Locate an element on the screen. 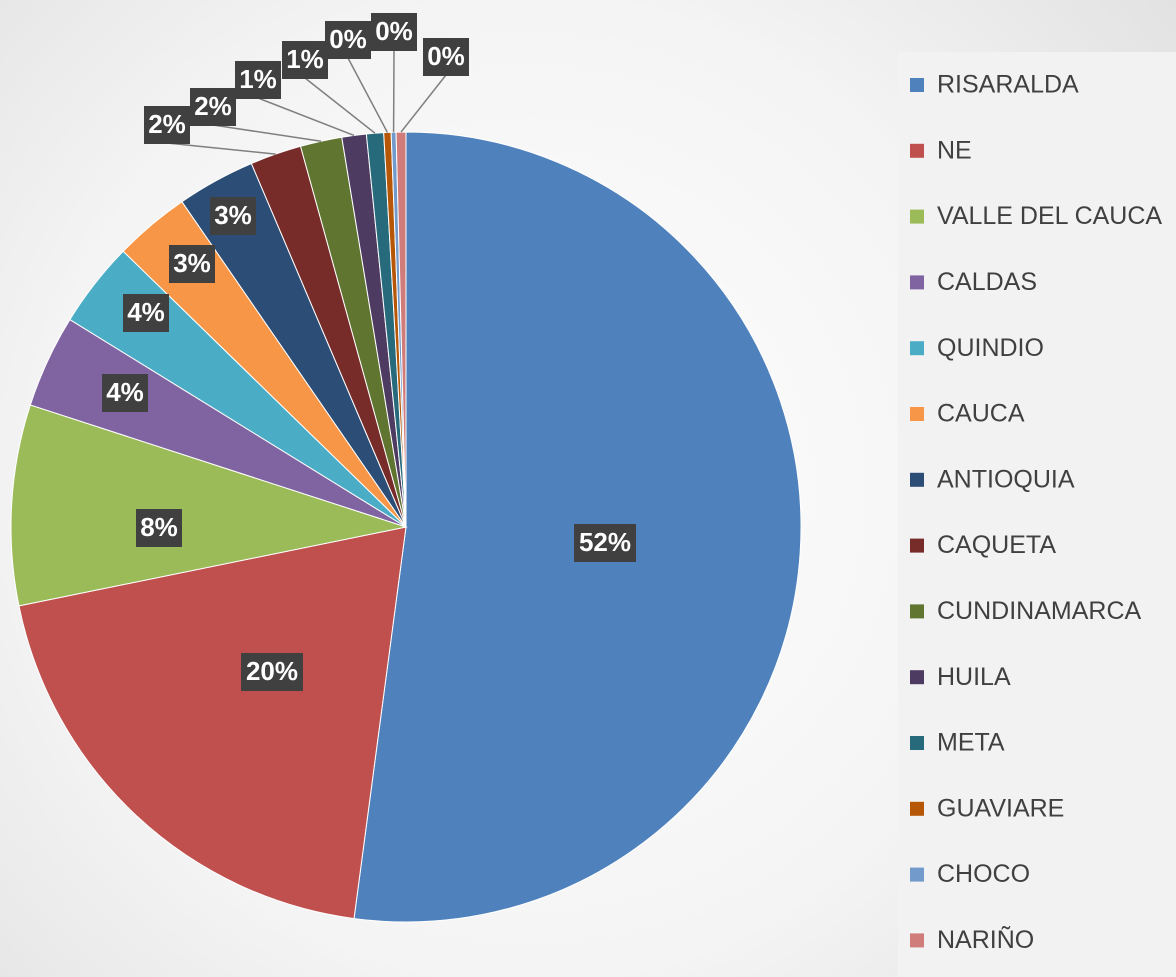 The height and width of the screenshot is (977, 1176). legend-label: CAUCA is located at coordinates (981, 414).